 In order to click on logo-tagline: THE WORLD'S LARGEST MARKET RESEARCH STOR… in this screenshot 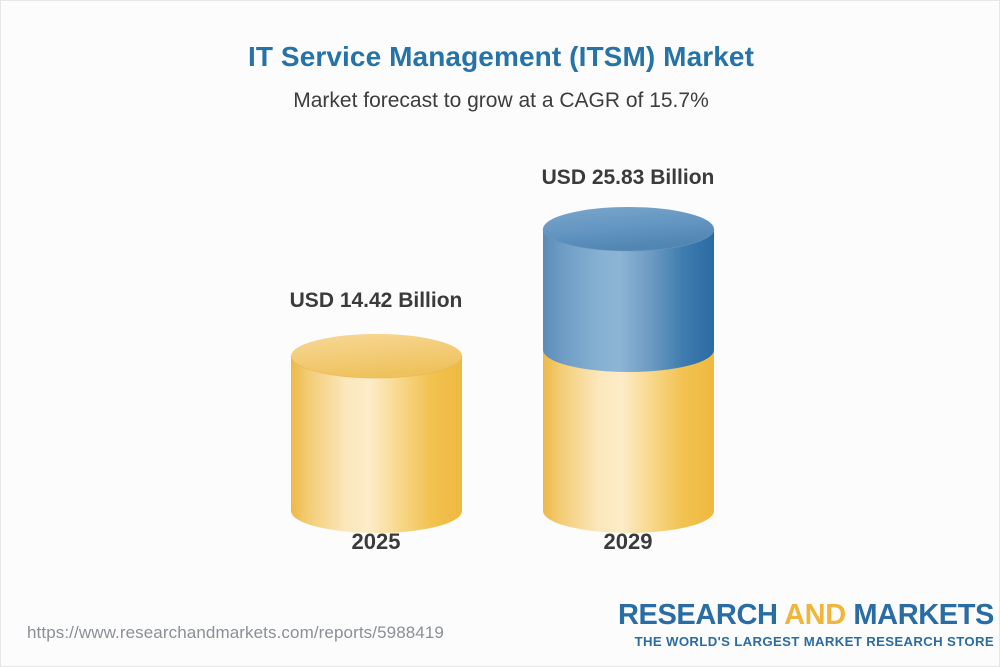, I will do `click(814, 641)`.